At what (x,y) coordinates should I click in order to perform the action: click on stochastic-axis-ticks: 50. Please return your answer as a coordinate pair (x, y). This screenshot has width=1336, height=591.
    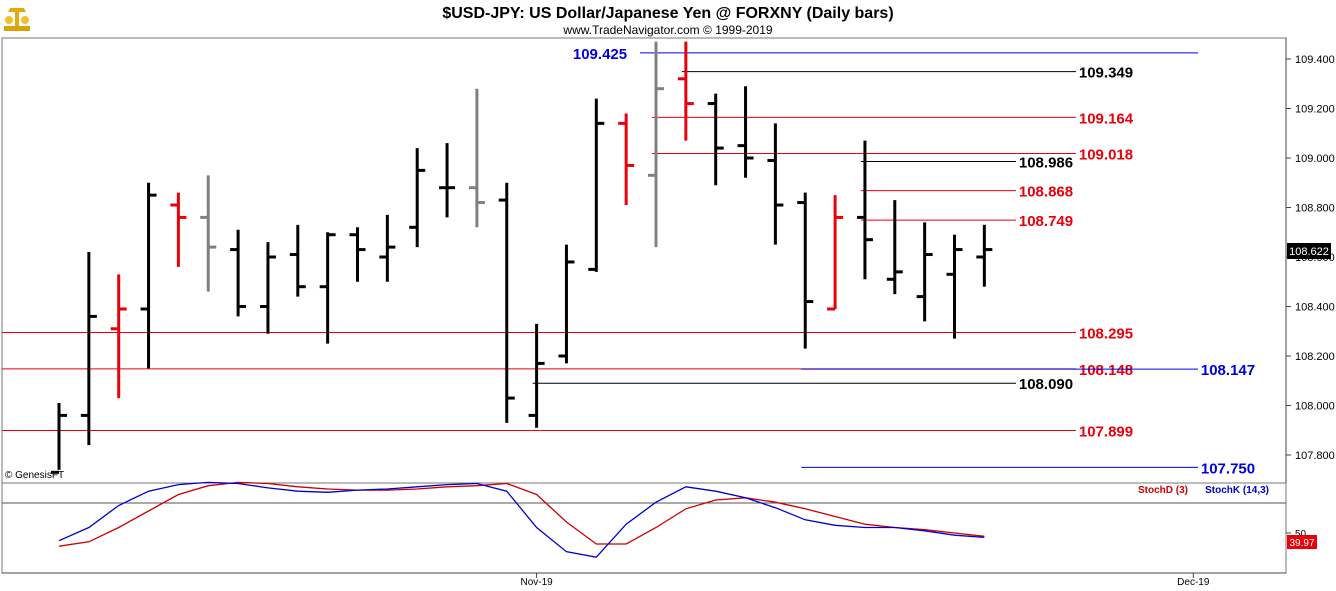
    Looking at the image, I should click on (1296, 534).